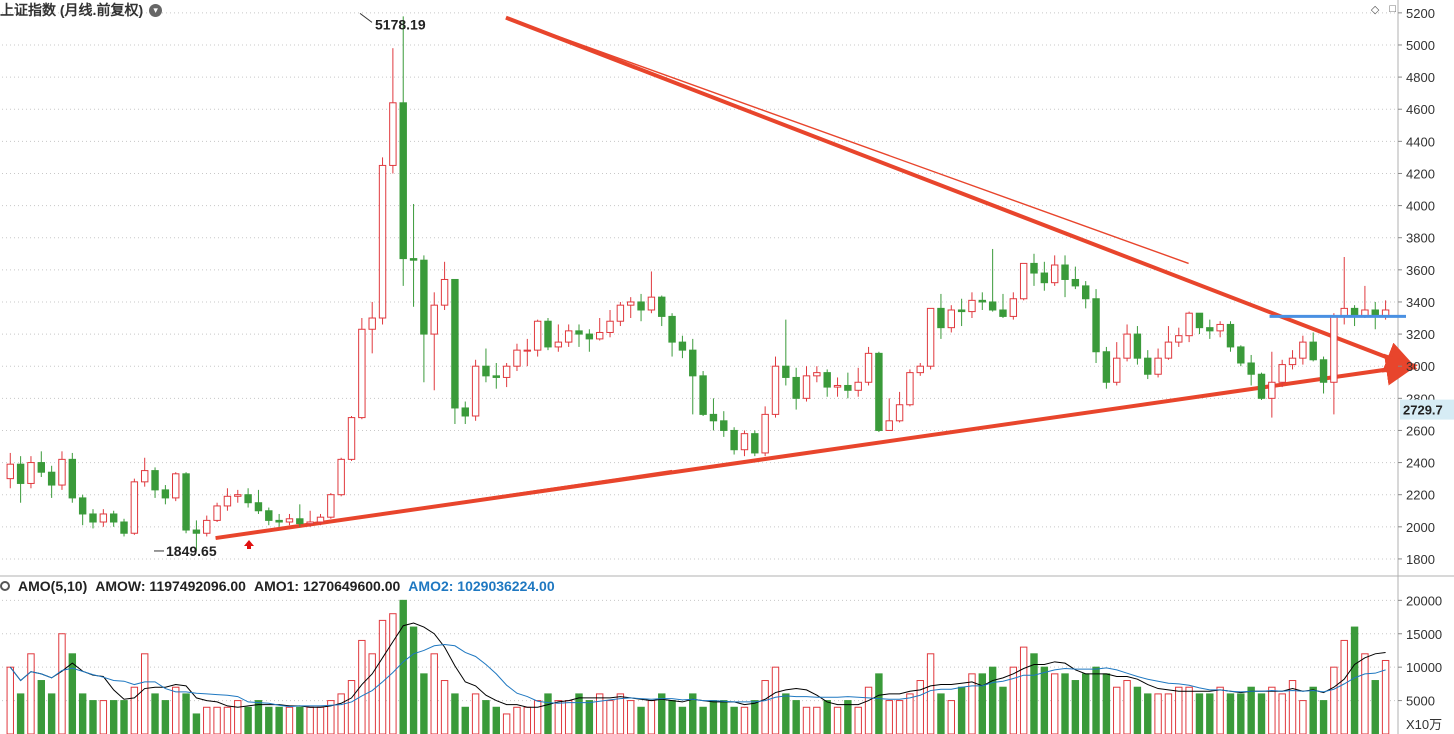 The width and height of the screenshot is (1454, 734). Describe the element at coordinates (53, 586) in the screenshot. I see `amo-prefix: AMO(5,10)` at that location.